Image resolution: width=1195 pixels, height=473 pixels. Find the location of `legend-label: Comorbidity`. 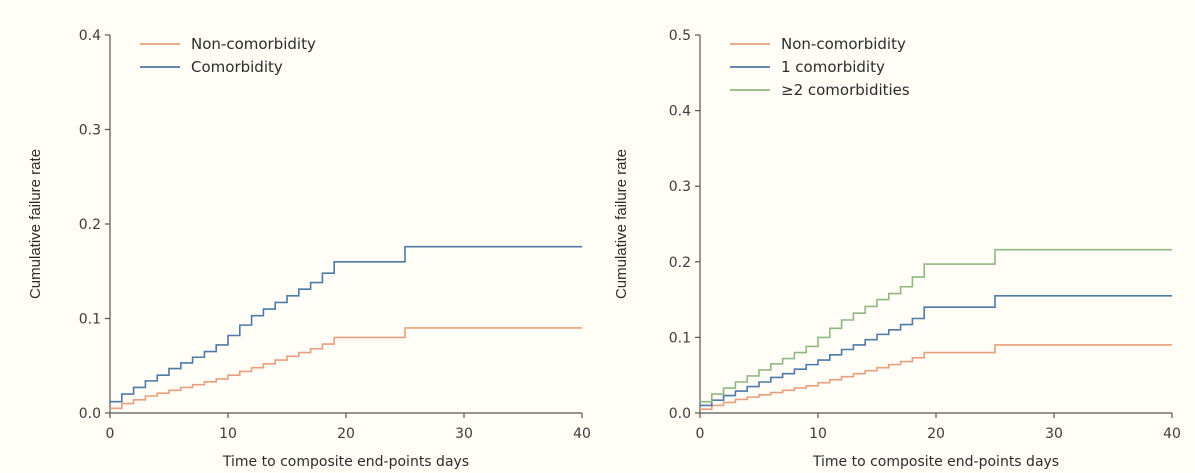

legend-label: Comorbidity is located at coordinates (237, 67).